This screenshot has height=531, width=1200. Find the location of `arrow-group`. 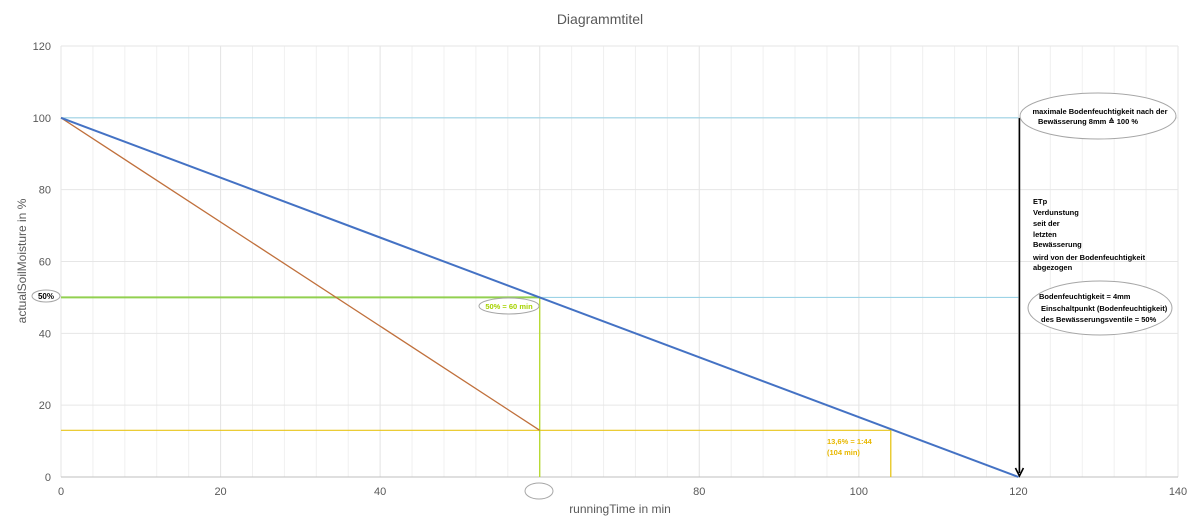

arrow-group is located at coordinates (1019, 297).